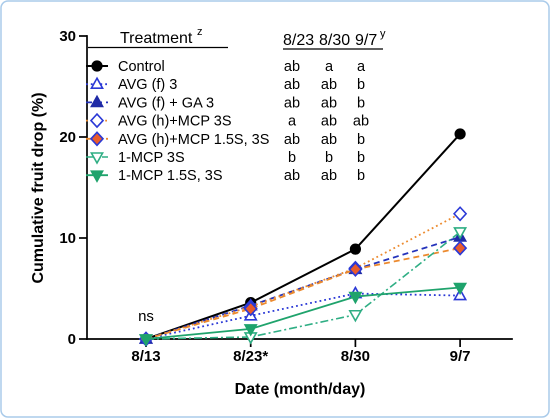 The image size is (550, 418). I want to click on letters-header-col-3: 9/7, so click(366, 40).